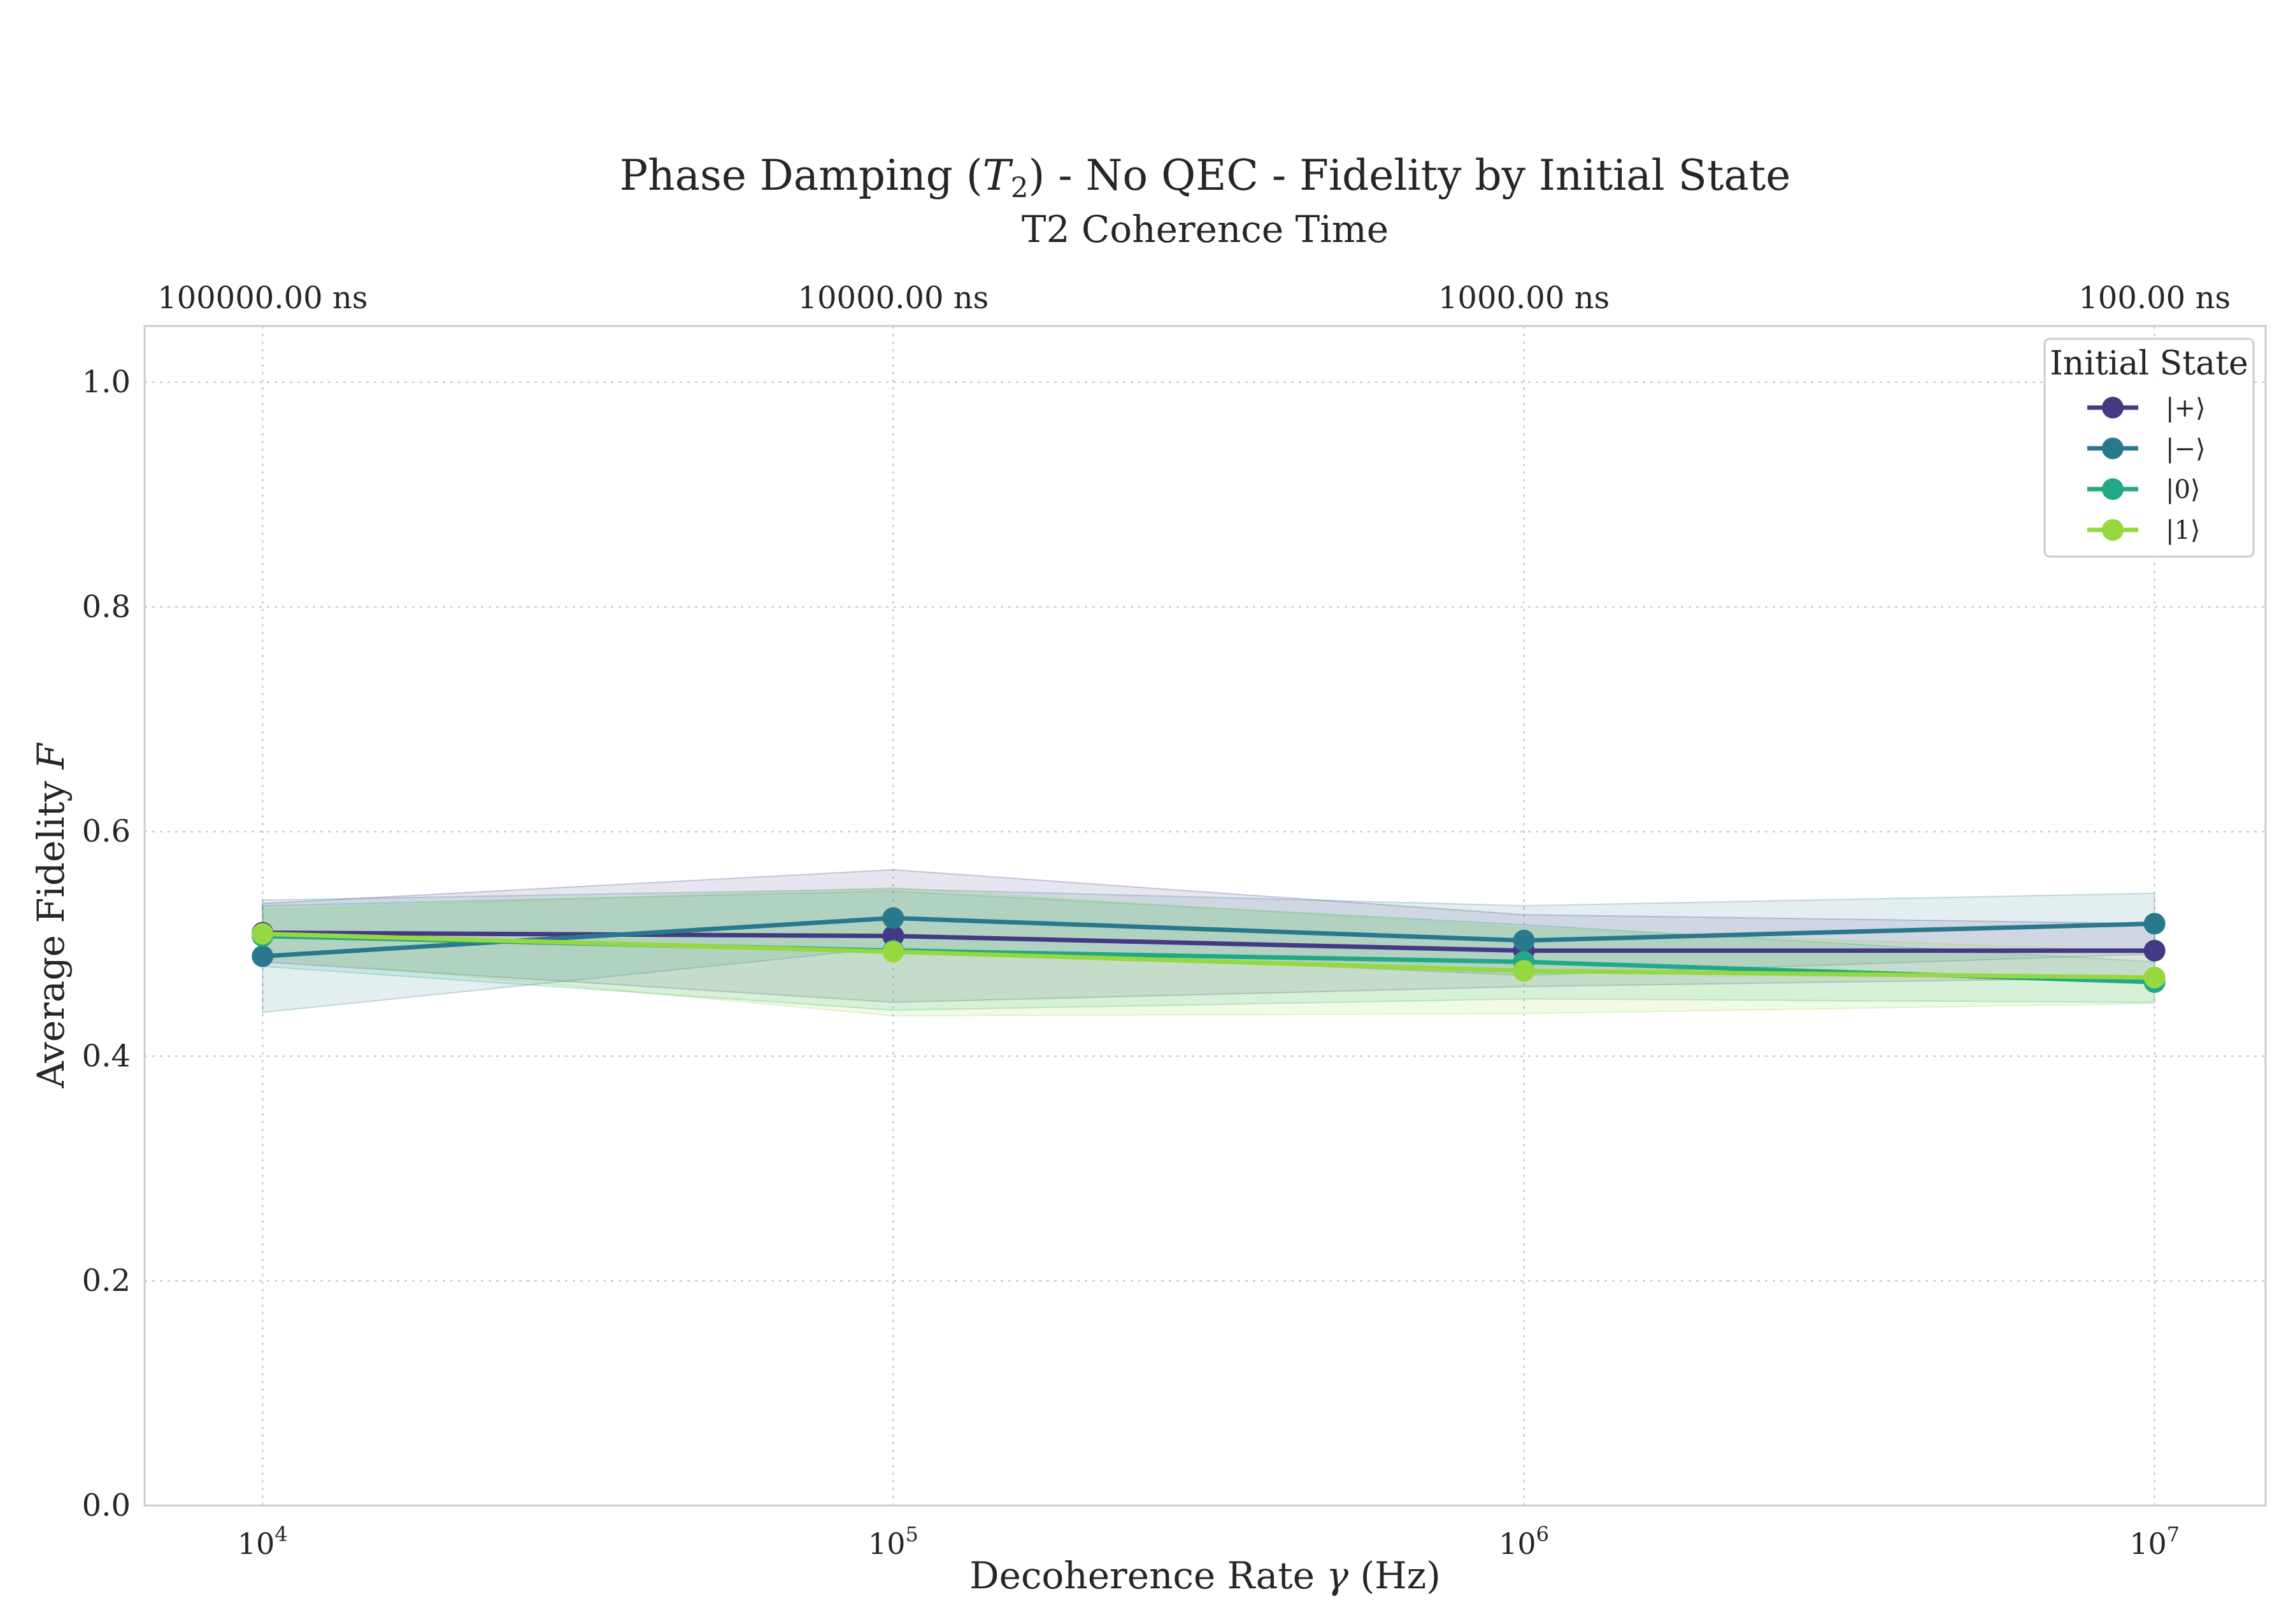  What do you see at coordinates (106, 1281) in the screenshot?
I see `y-tick-label: 0.2` at bounding box center [106, 1281].